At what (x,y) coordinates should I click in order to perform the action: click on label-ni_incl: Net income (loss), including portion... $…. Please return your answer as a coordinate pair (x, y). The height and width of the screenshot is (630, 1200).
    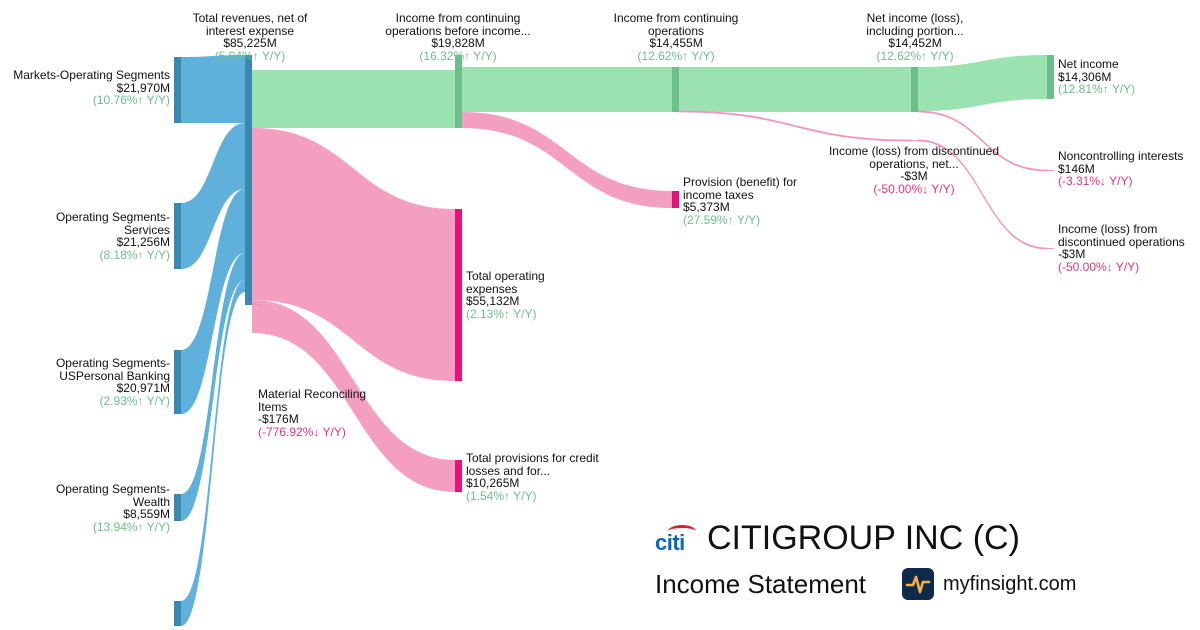
    Looking at the image, I should click on (915, 37).